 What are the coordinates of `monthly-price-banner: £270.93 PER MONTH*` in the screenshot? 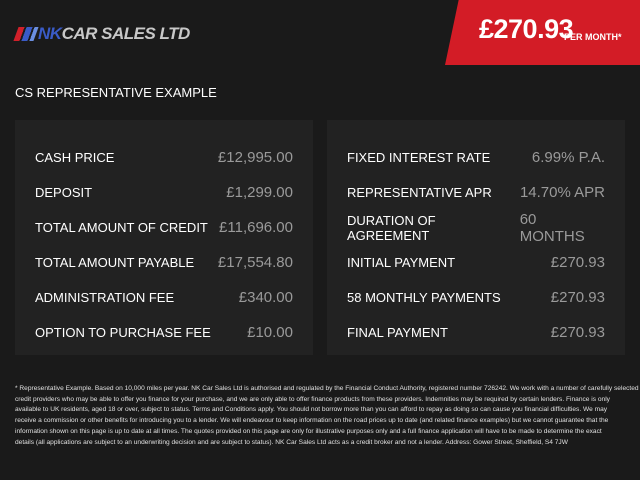 It's located at (542, 32).